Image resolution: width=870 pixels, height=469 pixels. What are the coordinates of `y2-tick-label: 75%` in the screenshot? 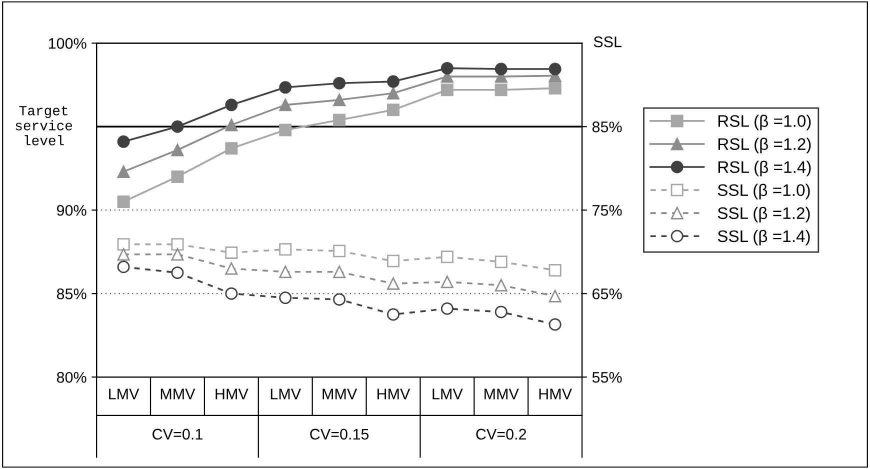 It's located at (607, 210).